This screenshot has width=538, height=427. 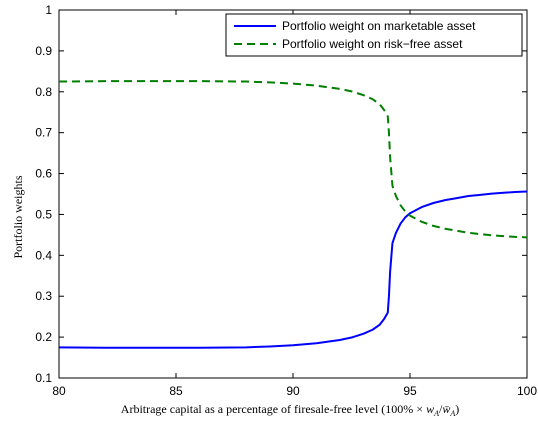 What do you see at coordinates (293, 391) in the screenshot?
I see `x-tick-label: 90` at bounding box center [293, 391].